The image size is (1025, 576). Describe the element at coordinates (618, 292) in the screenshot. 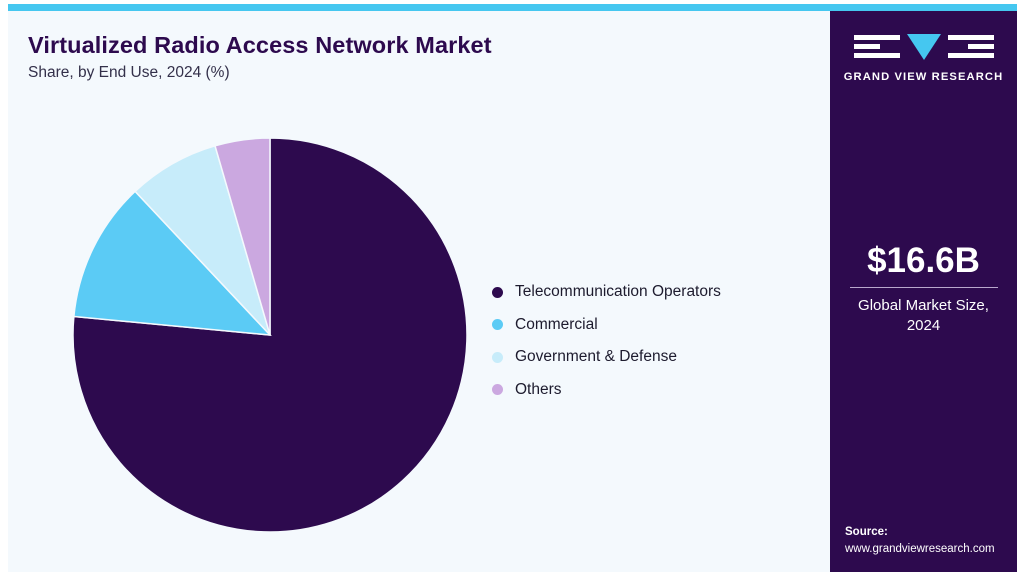

I see `legend-item-label: Telecommunication Operators` at that location.